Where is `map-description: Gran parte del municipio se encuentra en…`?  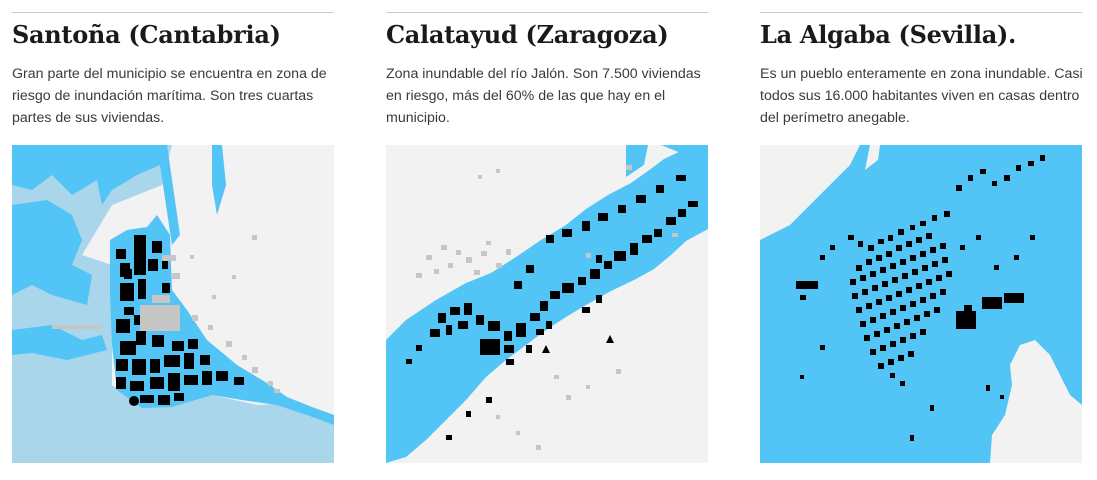
map-description: Gran parte del municipio se encuentra en… is located at coordinates (169, 96).